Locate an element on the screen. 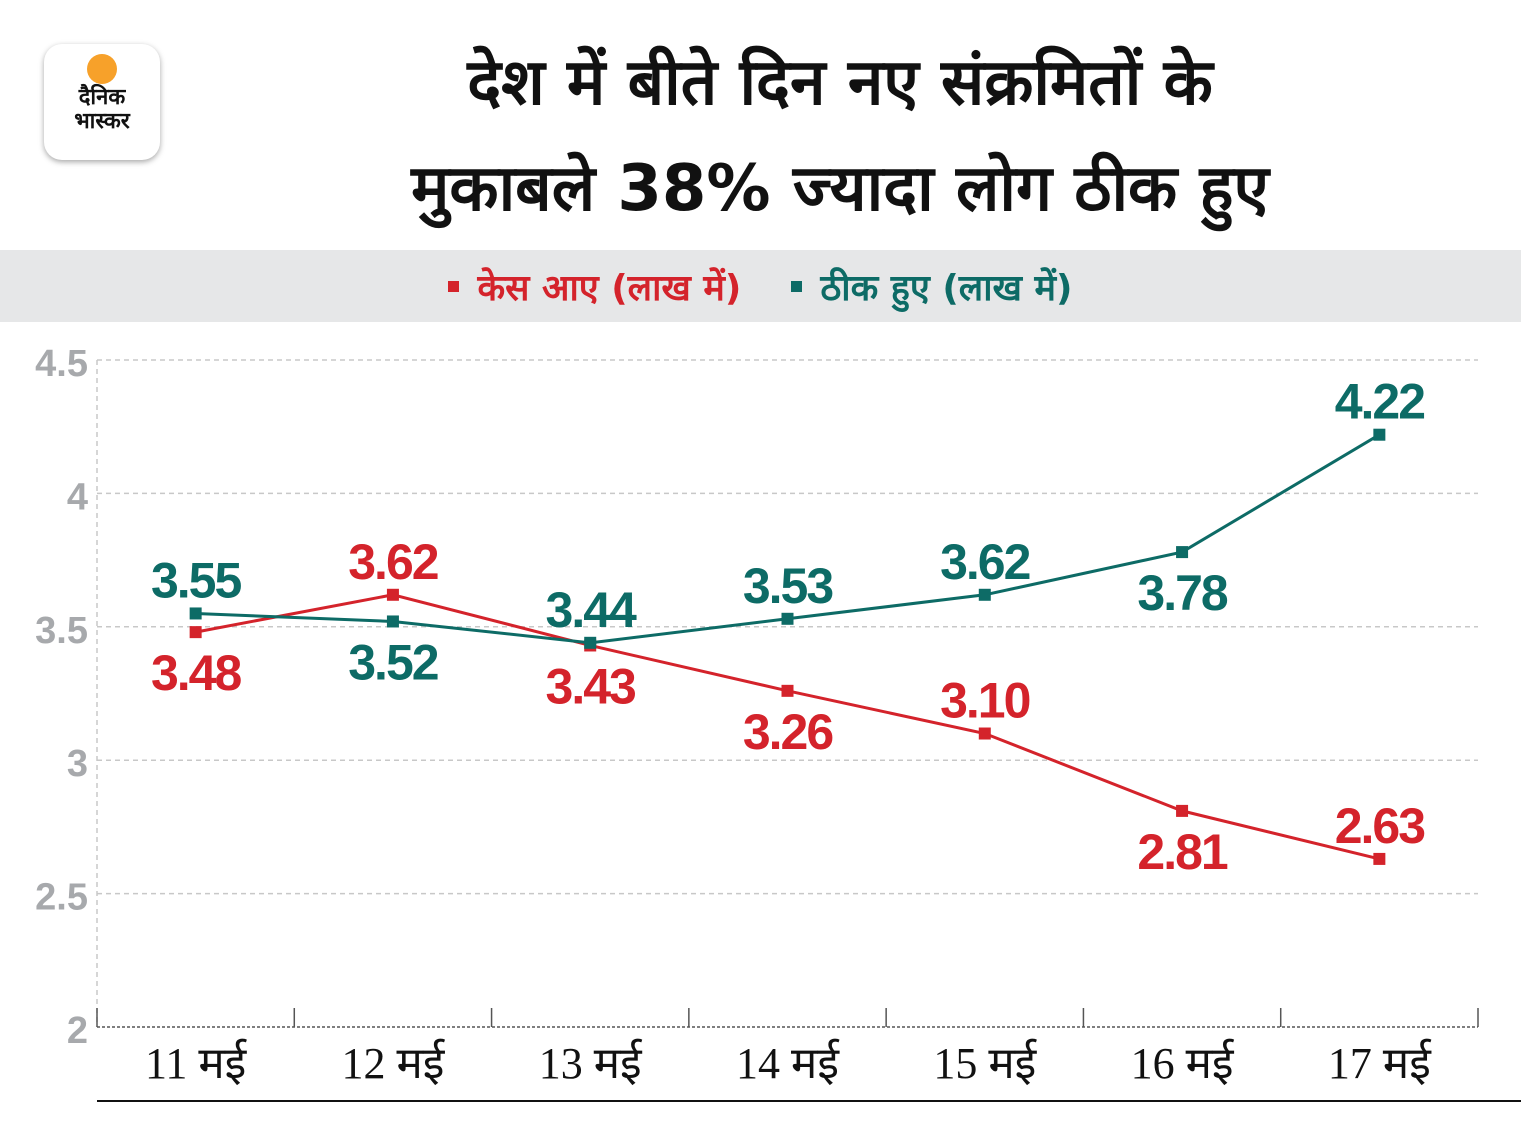  x-tick-label: 16 मई is located at coordinates (1183, 1063).